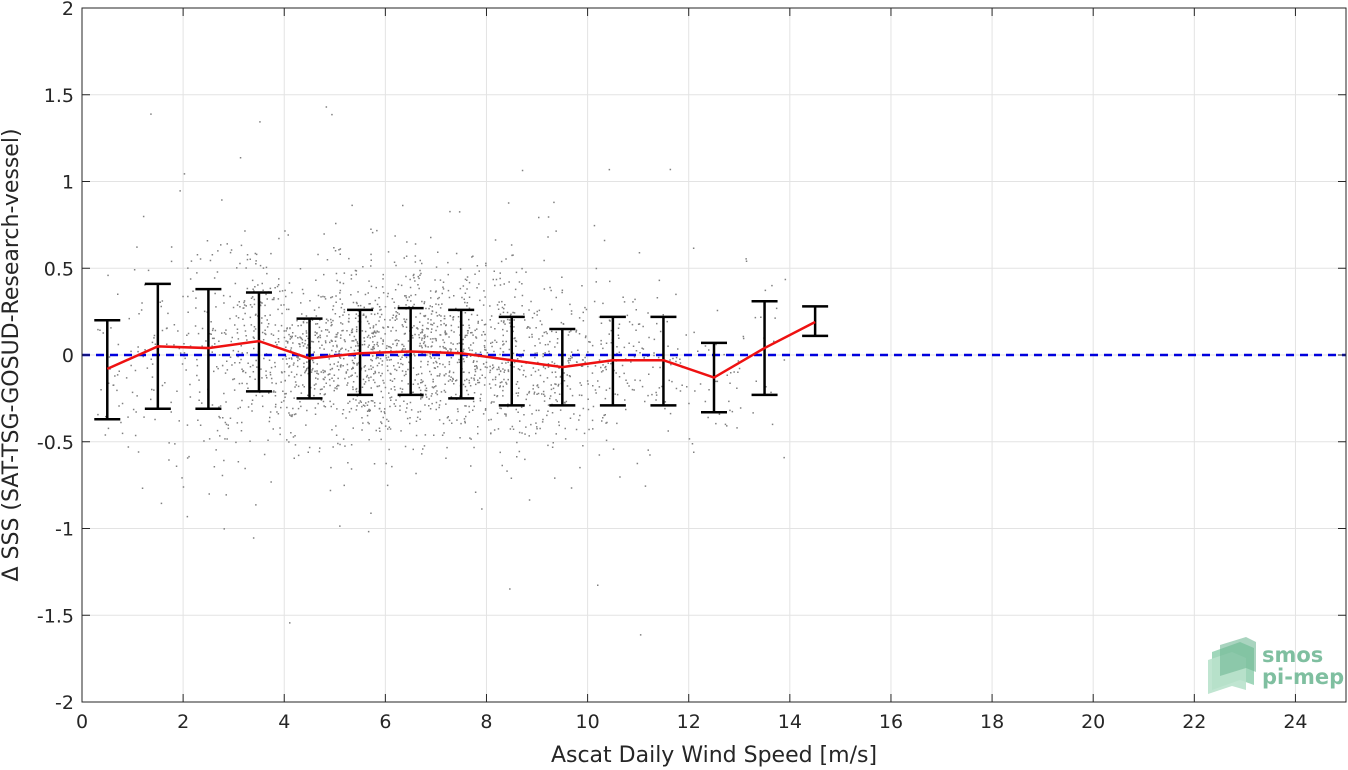 Image resolution: width=1348 pixels, height=770 pixels. Describe the element at coordinates (486, 722) in the screenshot. I see `x-tick-label: 8` at that location.